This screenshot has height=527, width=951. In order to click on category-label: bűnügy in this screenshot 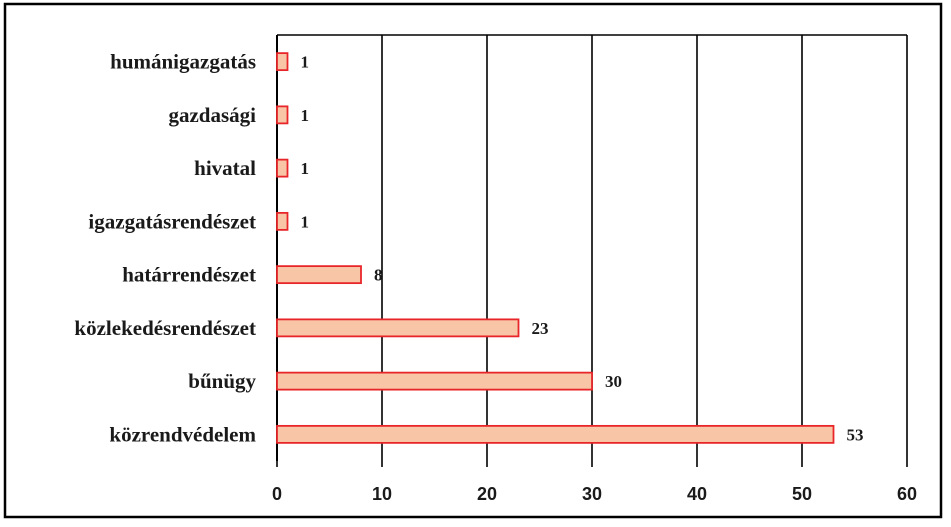, I will do `click(222, 381)`.